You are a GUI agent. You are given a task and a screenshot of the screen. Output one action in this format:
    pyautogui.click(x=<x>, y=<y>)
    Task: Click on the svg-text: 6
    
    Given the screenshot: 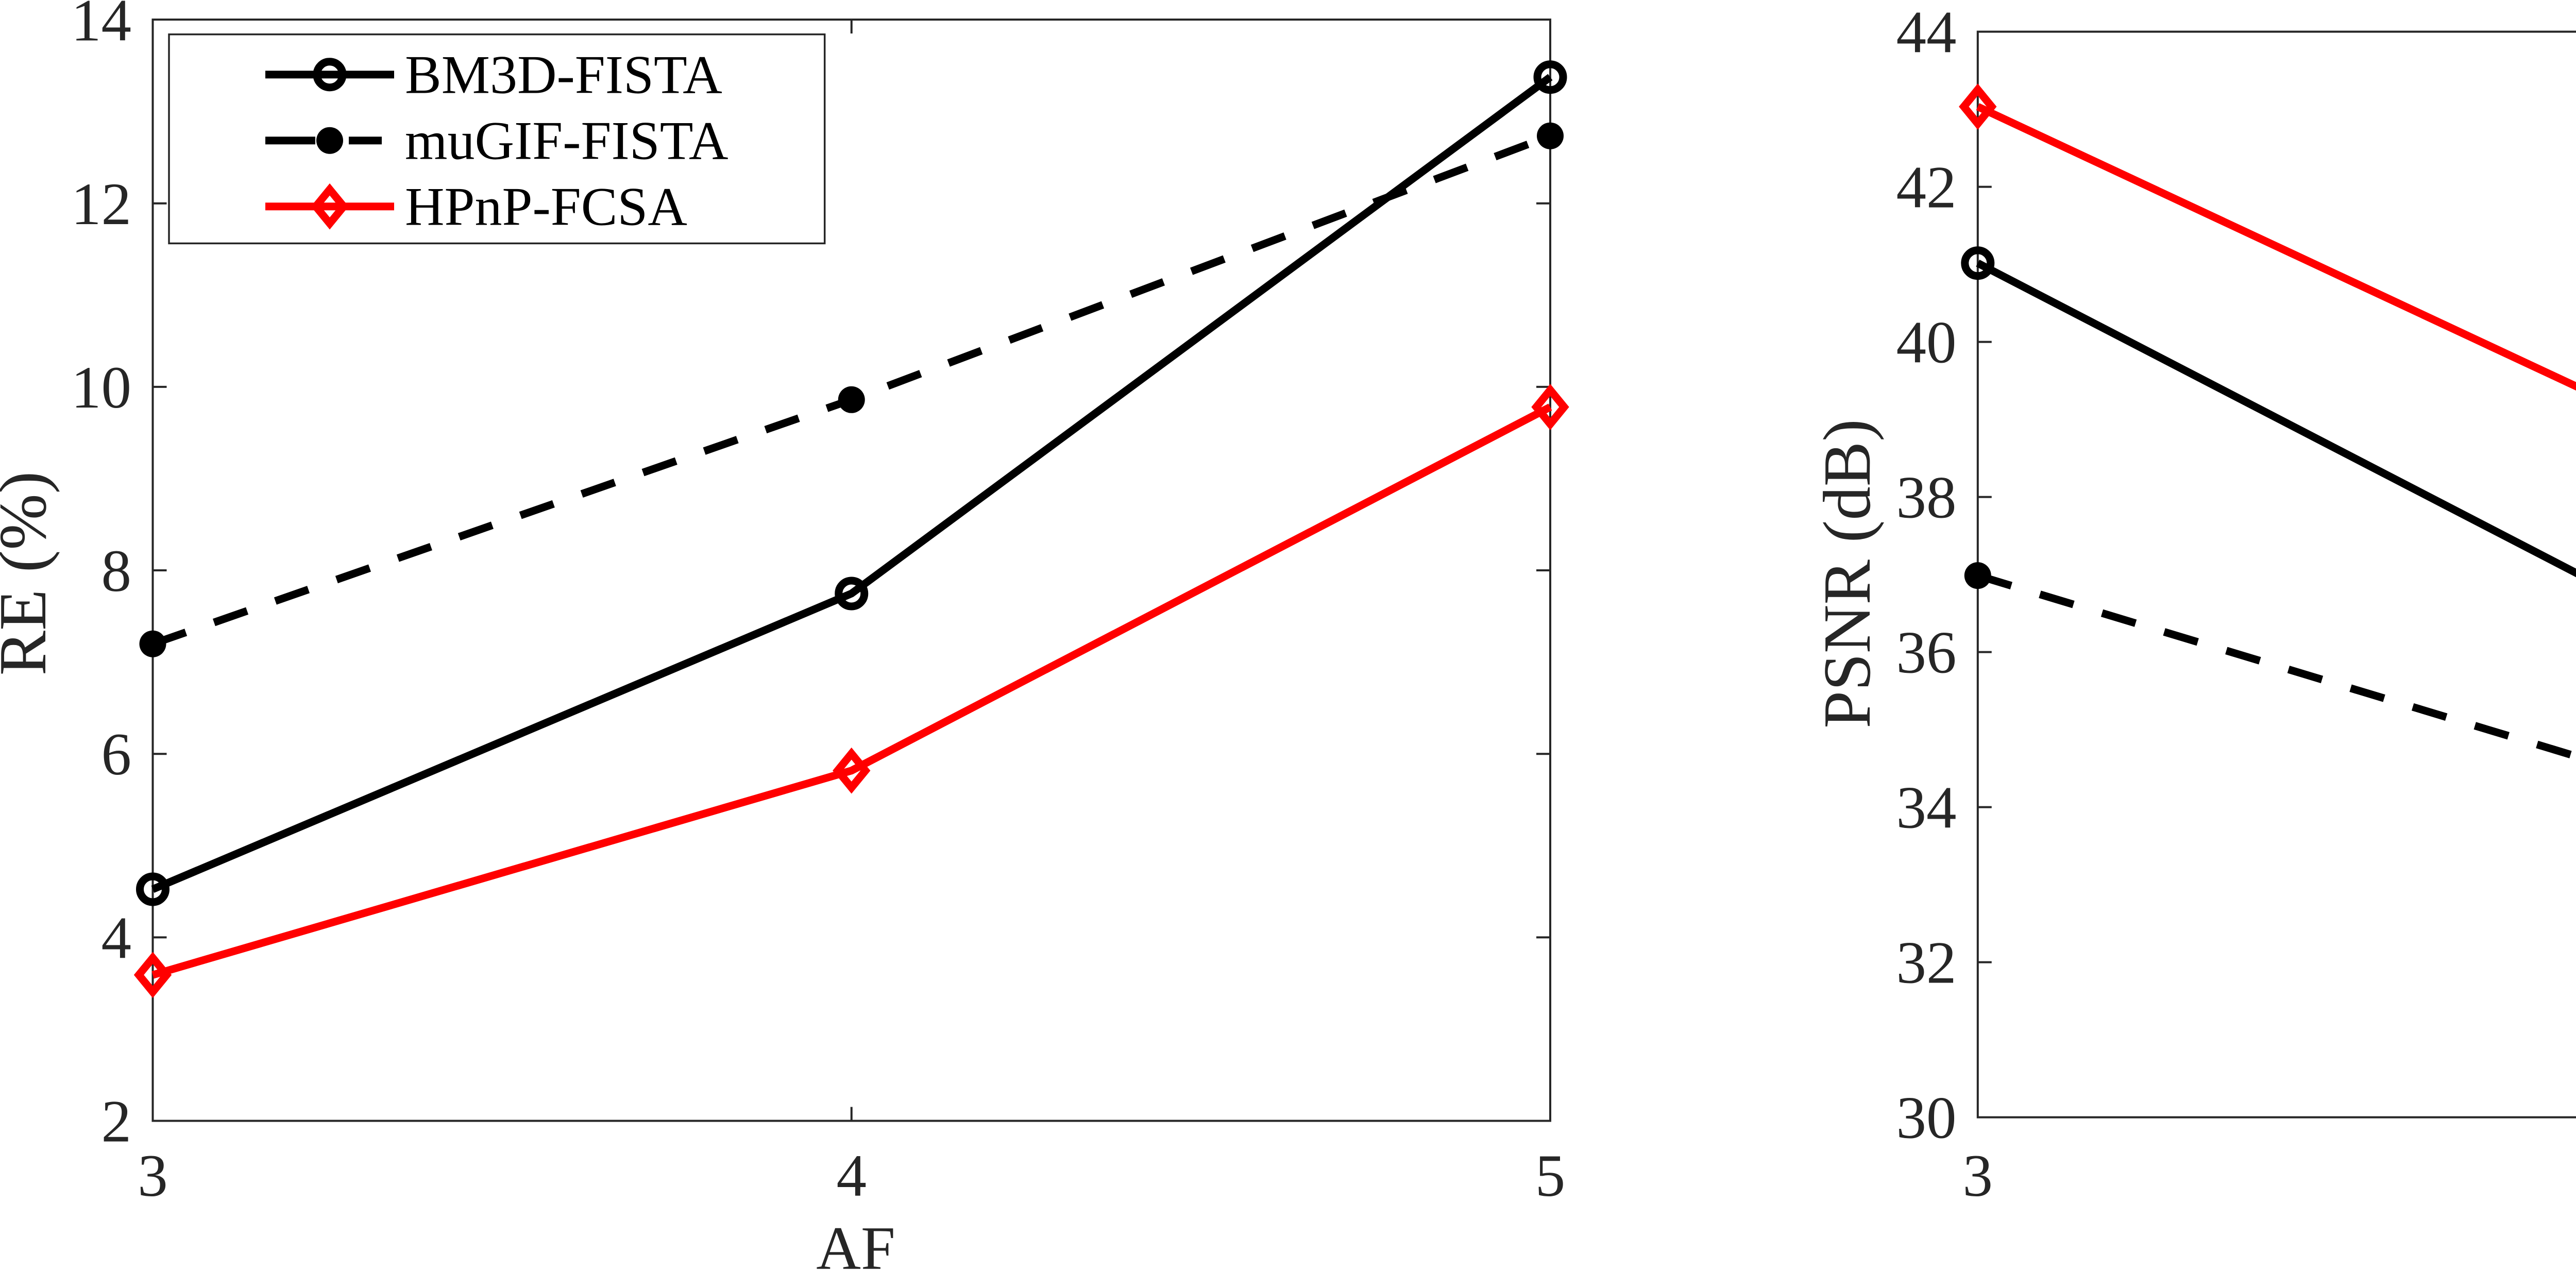 What is the action you would take?
    pyautogui.click(x=116, y=754)
    